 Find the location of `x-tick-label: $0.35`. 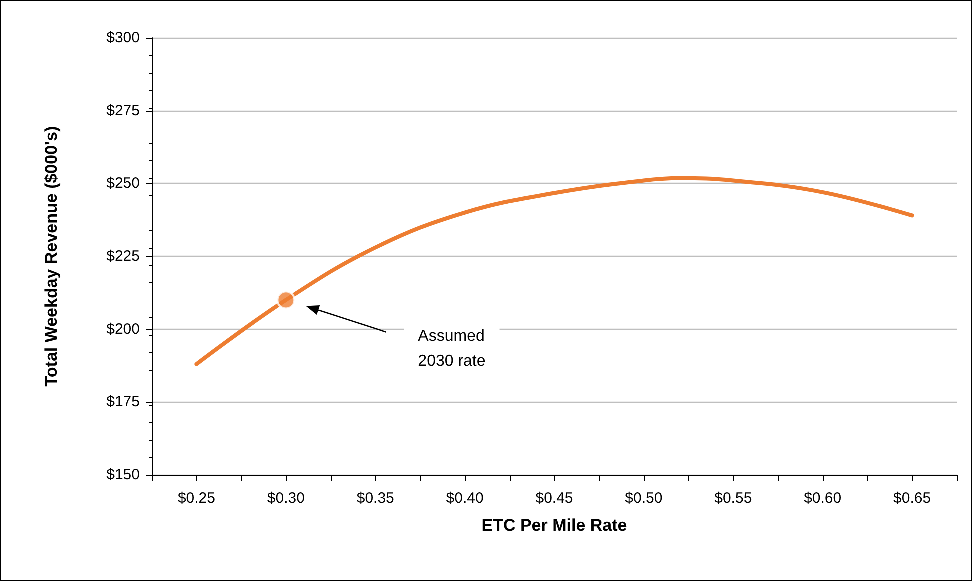

x-tick-label: $0.35 is located at coordinates (375, 498).